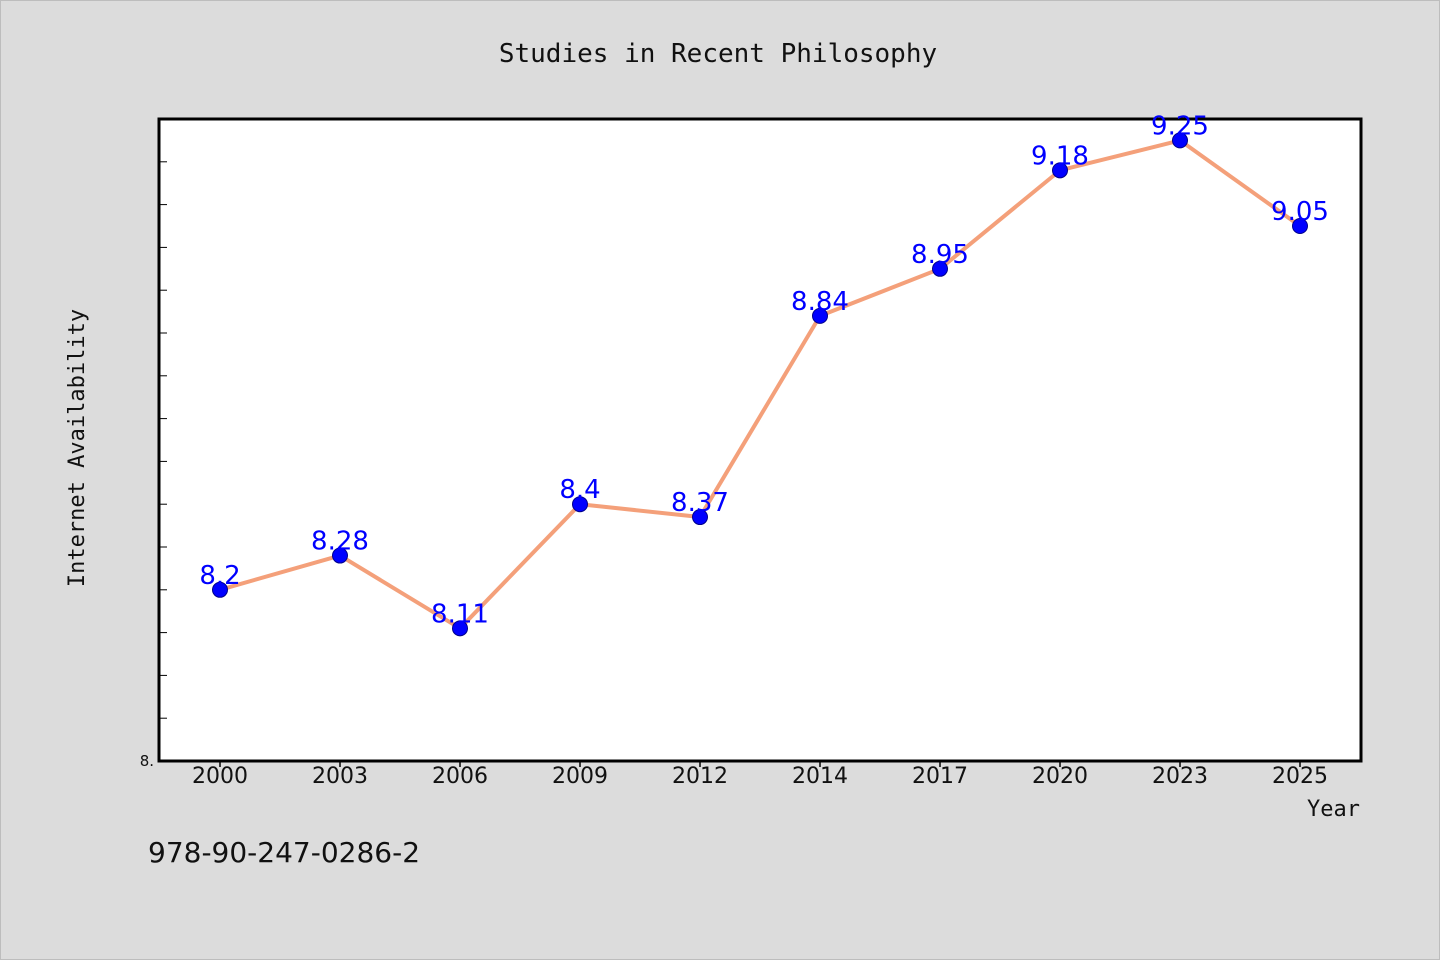 This screenshot has width=1440, height=960. Describe the element at coordinates (340, 542) in the screenshot. I see `data-label: 8.28` at that location.